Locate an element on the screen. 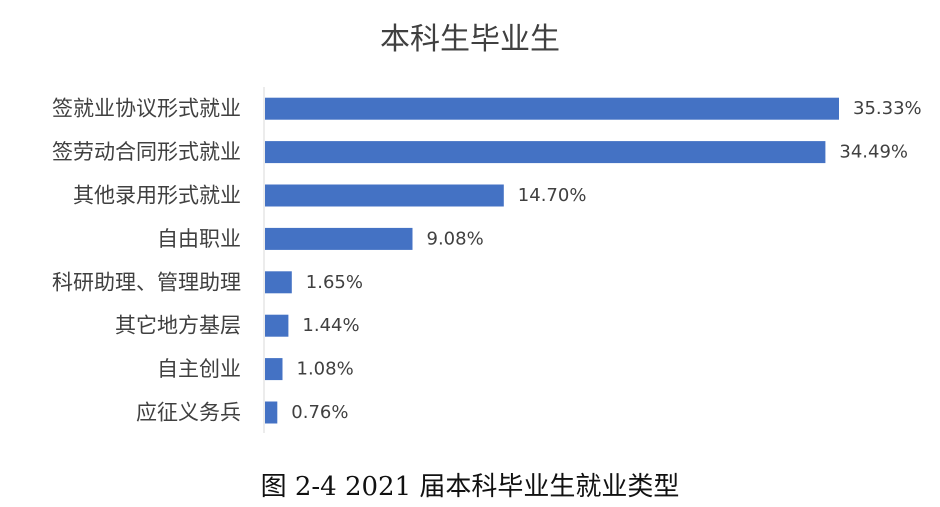  category-label-4: 科研助理、管理助理 is located at coordinates (146, 282).